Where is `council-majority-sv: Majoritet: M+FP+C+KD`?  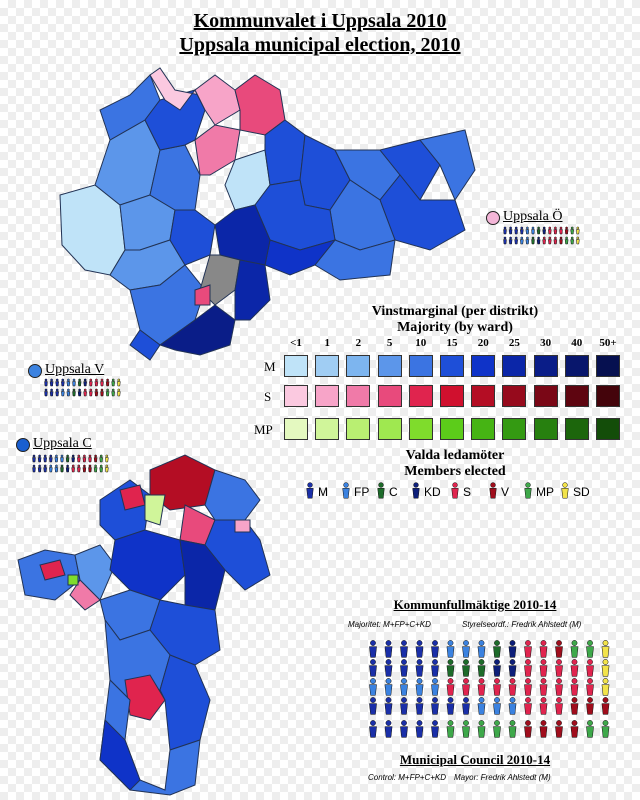 council-majority-sv: Majoritet: M+FP+C+KD is located at coordinates (389, 624).